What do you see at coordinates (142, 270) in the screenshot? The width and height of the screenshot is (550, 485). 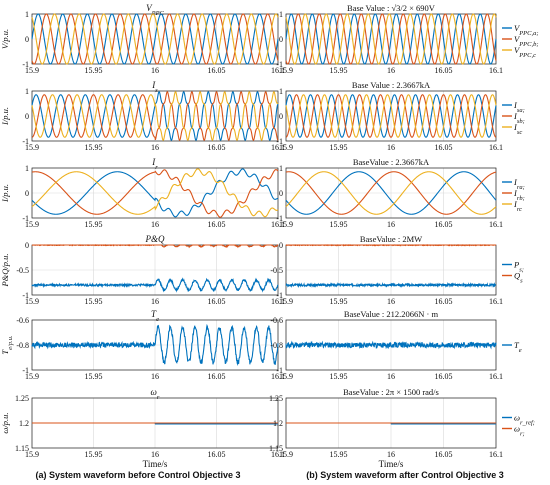 I see `chart-left-3: 15.9 15.95 16 16.05 16.1-1-0.50P&QP&Q/p.u.` at bounding box center [142, 270].